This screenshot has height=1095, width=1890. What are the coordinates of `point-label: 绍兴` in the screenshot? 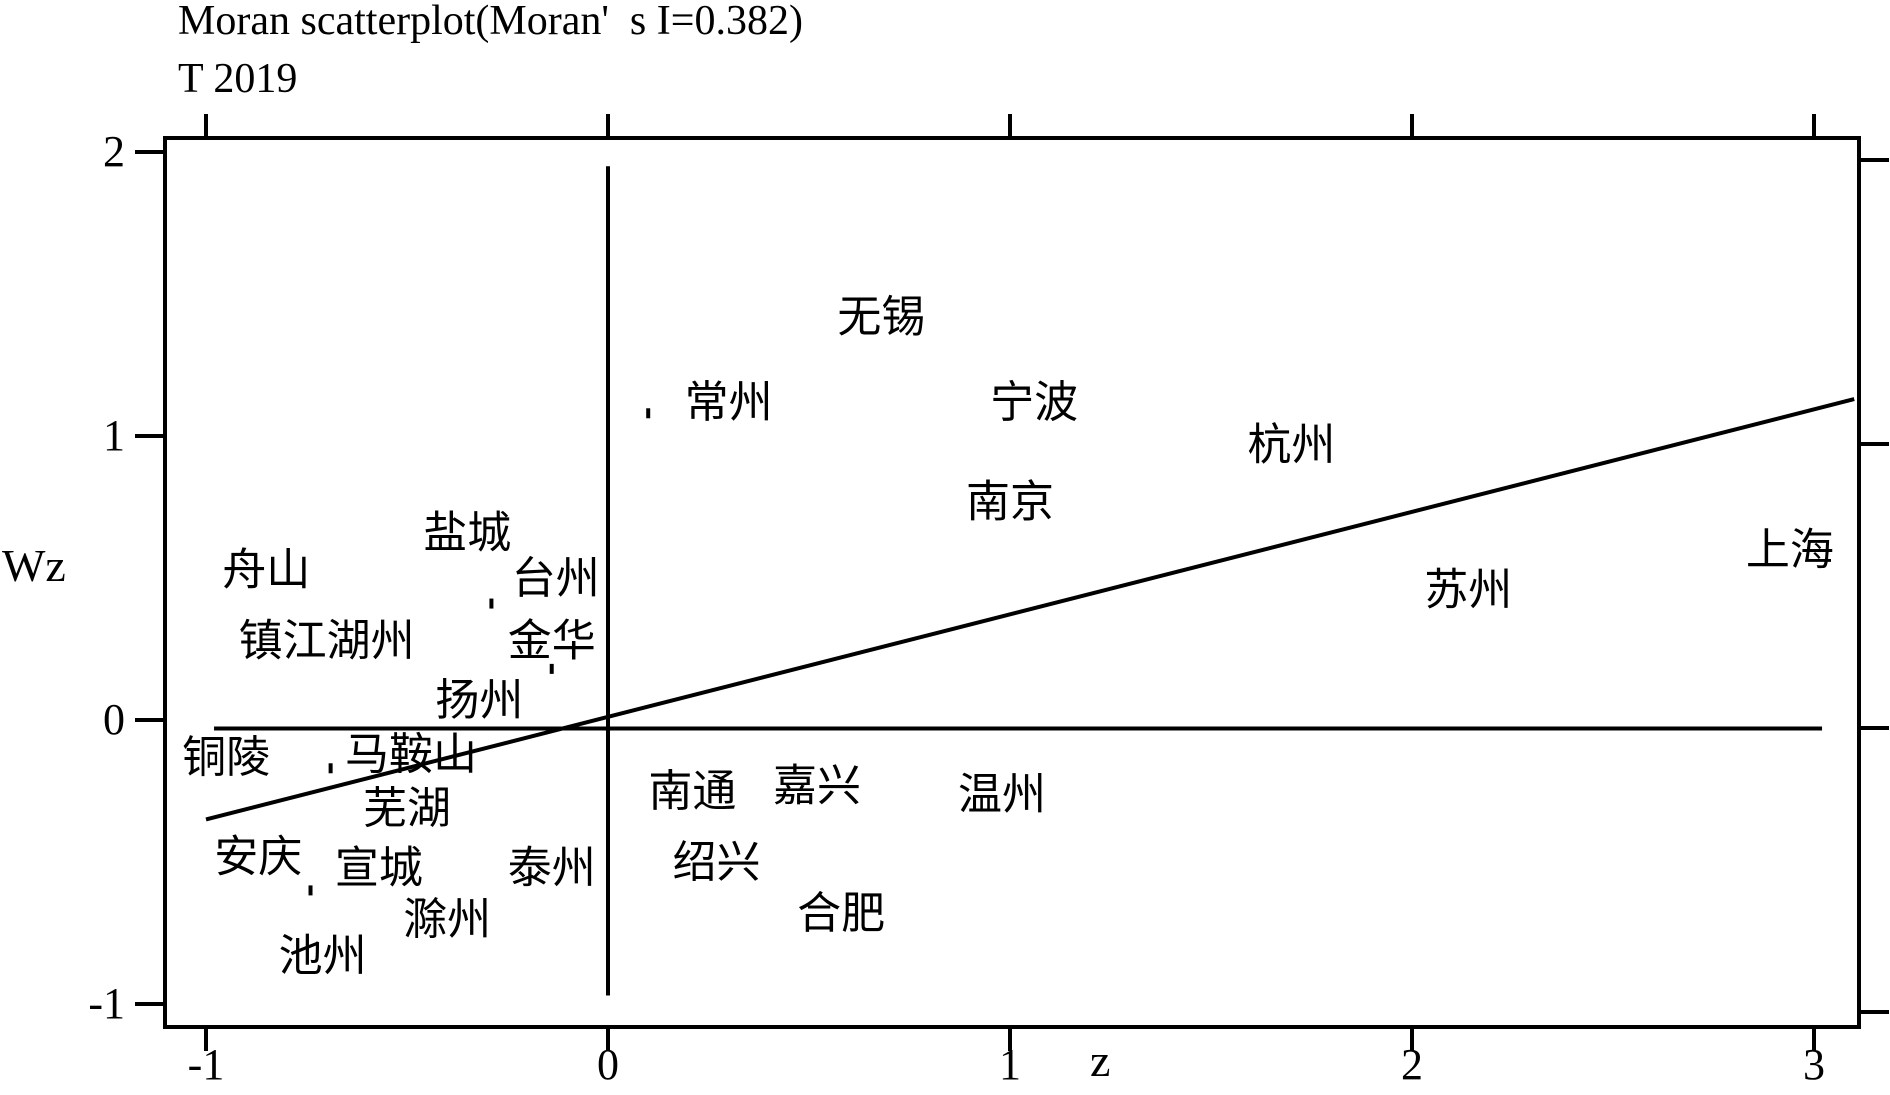 It's located at (717, 862).